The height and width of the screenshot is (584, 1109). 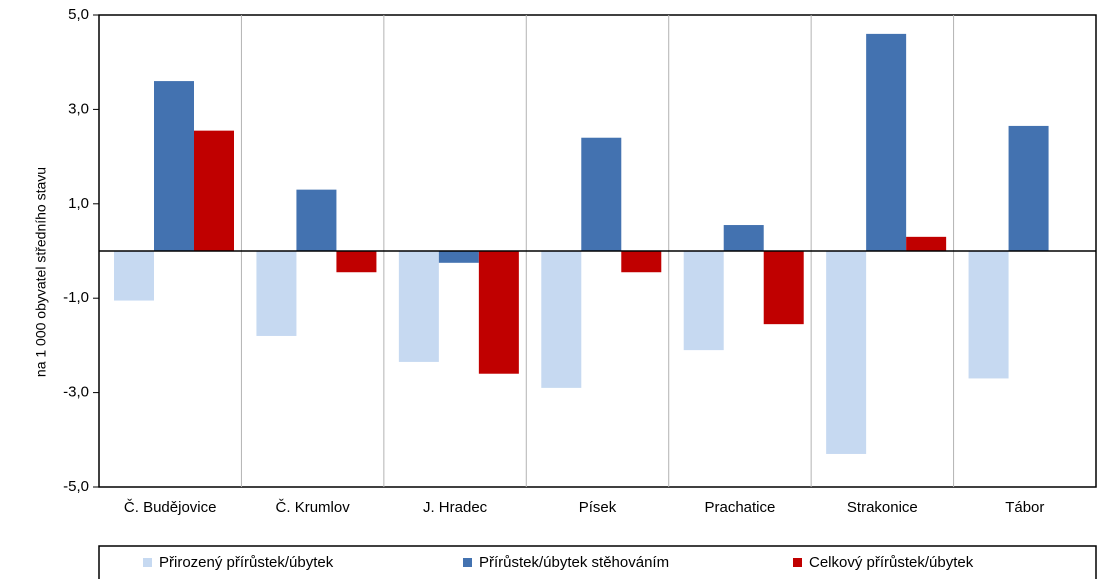 I want to click on y-tick-label: -1,0, so click(x=76, y=297).